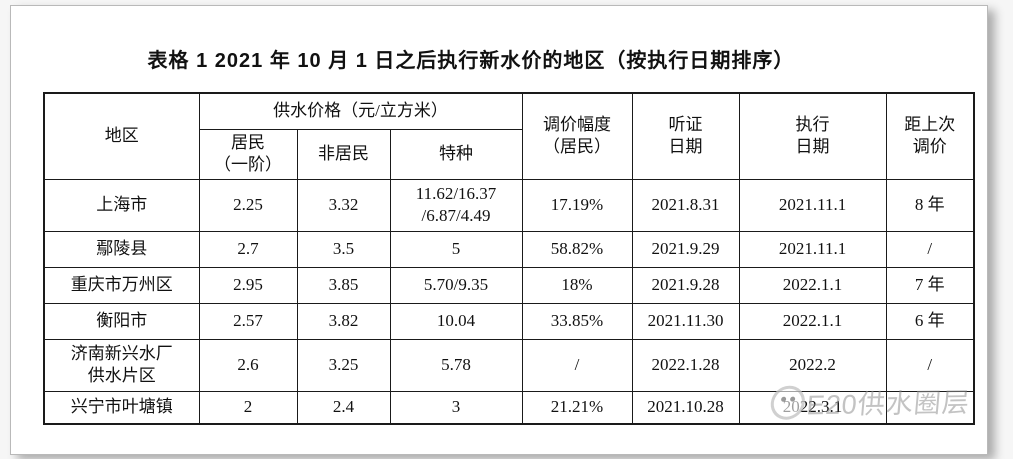  Describe the element at coordinates (248, 365) in the screenshot. I see `cell-resident: 2.6` at that location.